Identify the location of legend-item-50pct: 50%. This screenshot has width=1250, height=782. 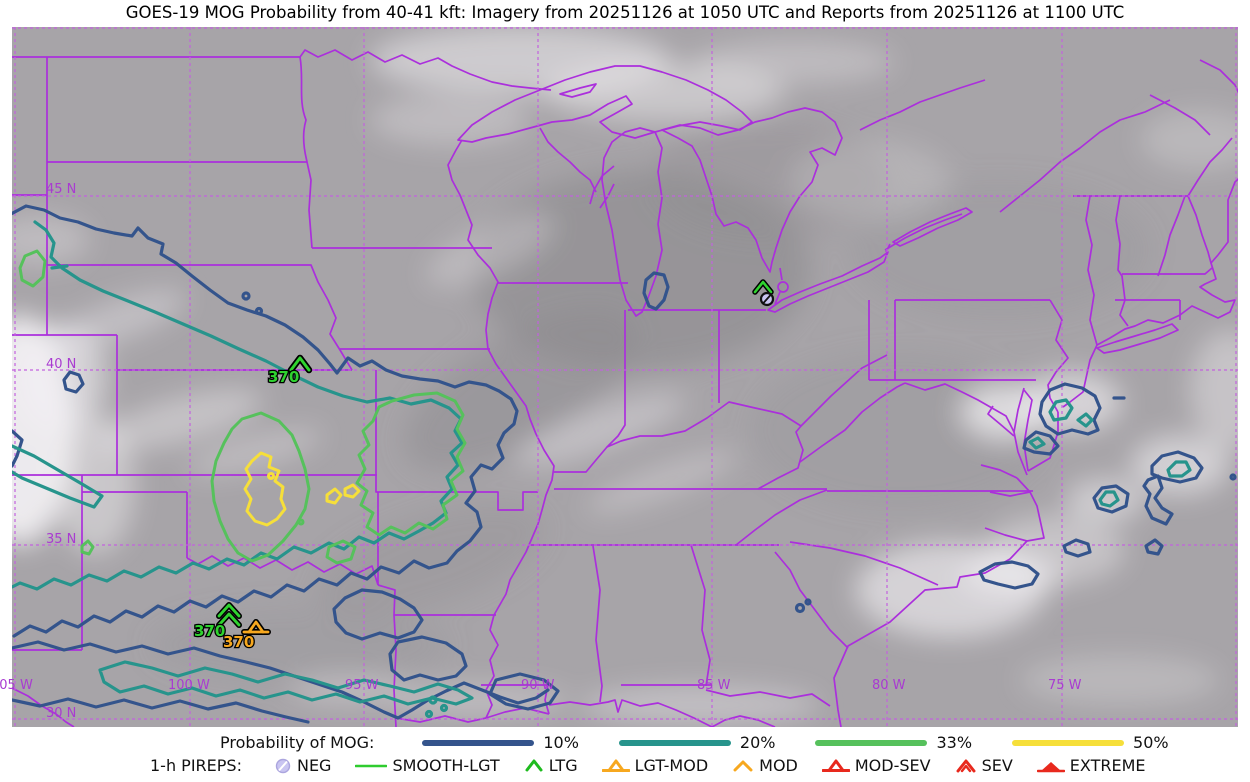
(1090, 742).